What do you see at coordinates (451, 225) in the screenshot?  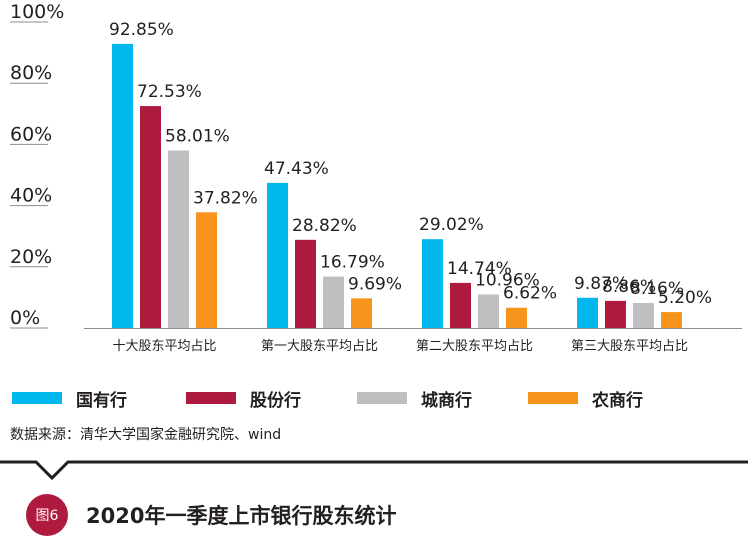 I see `bar-value-label: 29.02%` at bounding box center [451, 225].